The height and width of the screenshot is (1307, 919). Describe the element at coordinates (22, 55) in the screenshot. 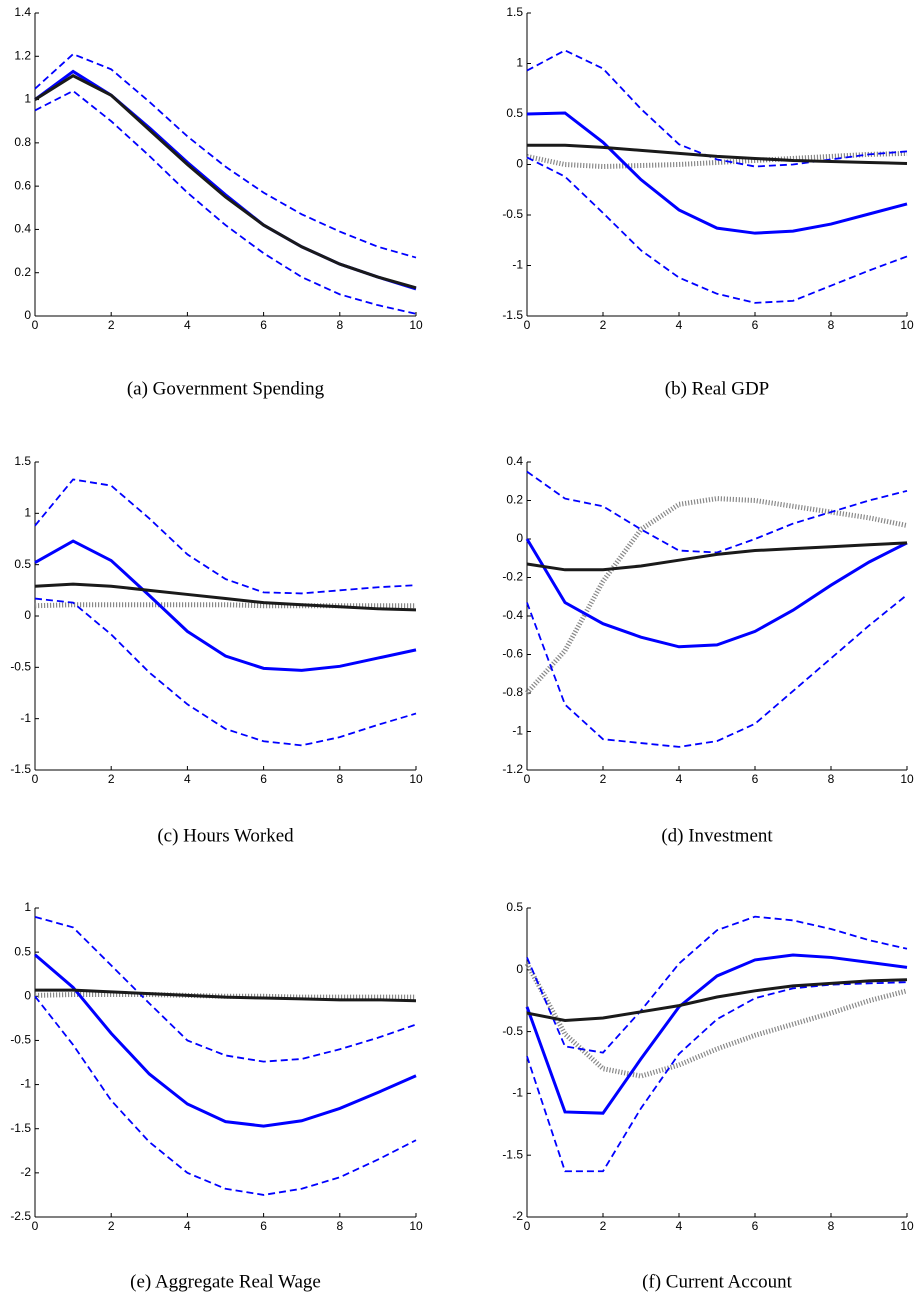

I see `y-tick-label: 1.2` at that location.